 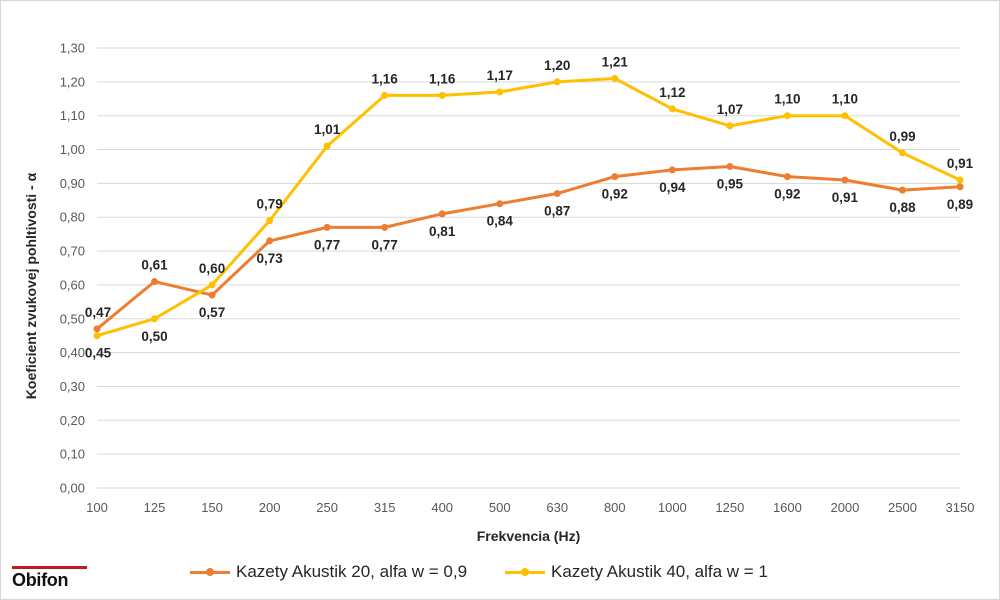 What do you see at coordinates (960, 163) in the screenshot?
I see `data-label-series-2: 0,91` at bounding box center [960, 163].